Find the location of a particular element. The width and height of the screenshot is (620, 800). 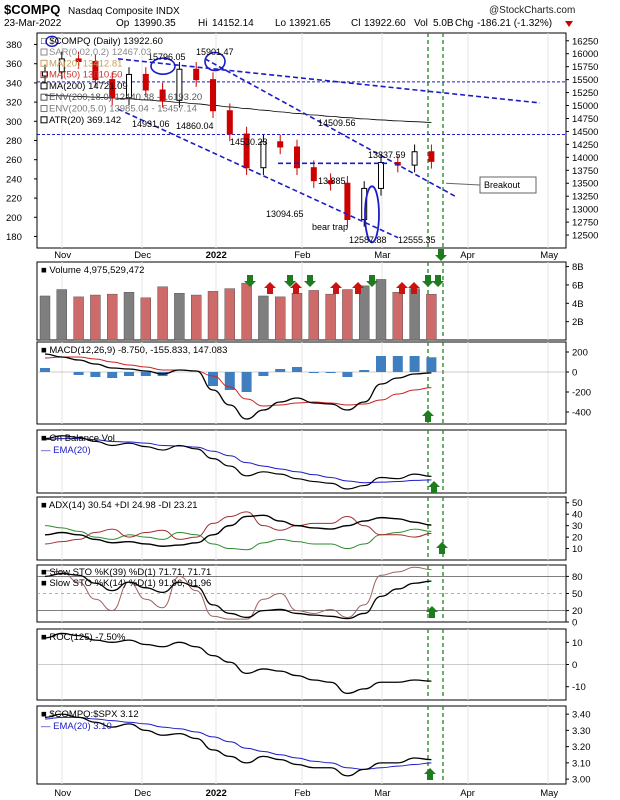

price-annotation-1383759: 13837.59 is located at coordinates (387, 155).